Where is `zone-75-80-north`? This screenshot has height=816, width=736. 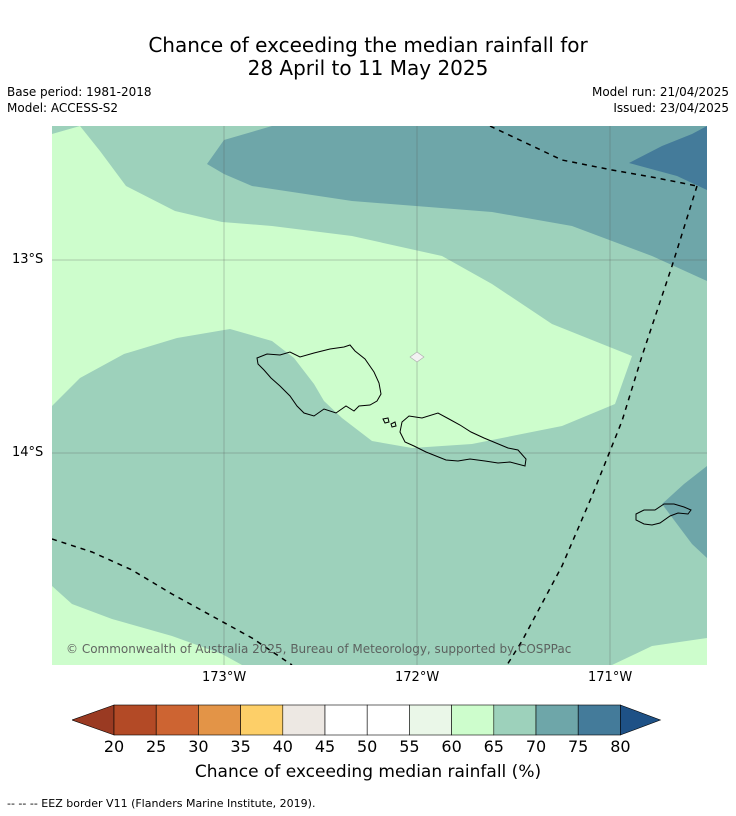
zone-75-80-north is located at coordinates (668, 158).